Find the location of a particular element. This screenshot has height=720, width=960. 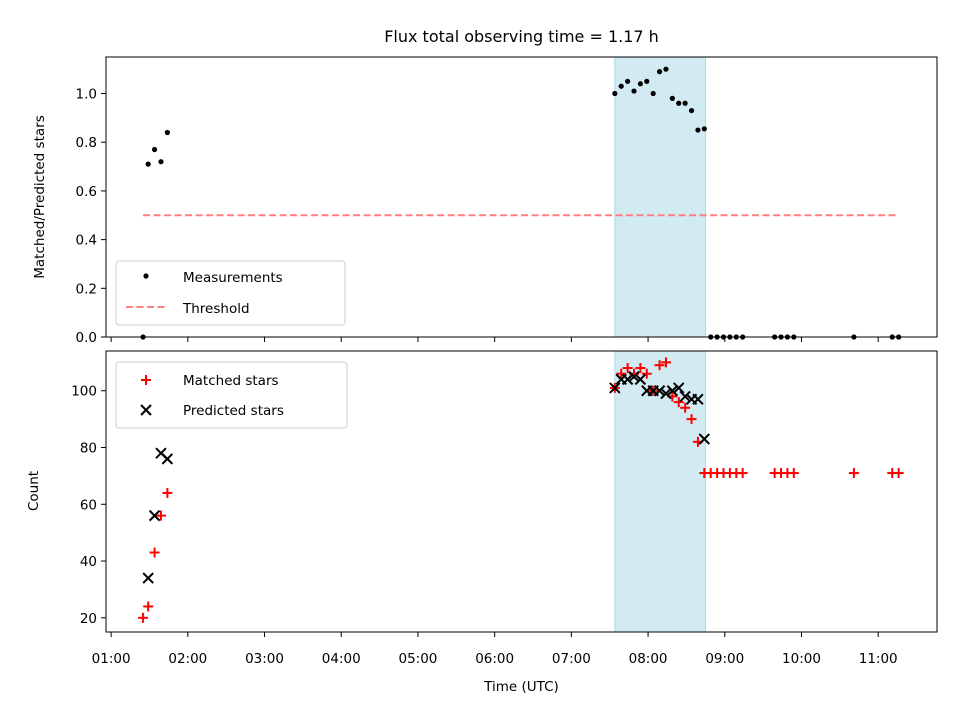

legend-predicted-label: Predicted stars is located at coordinates (233, 411).